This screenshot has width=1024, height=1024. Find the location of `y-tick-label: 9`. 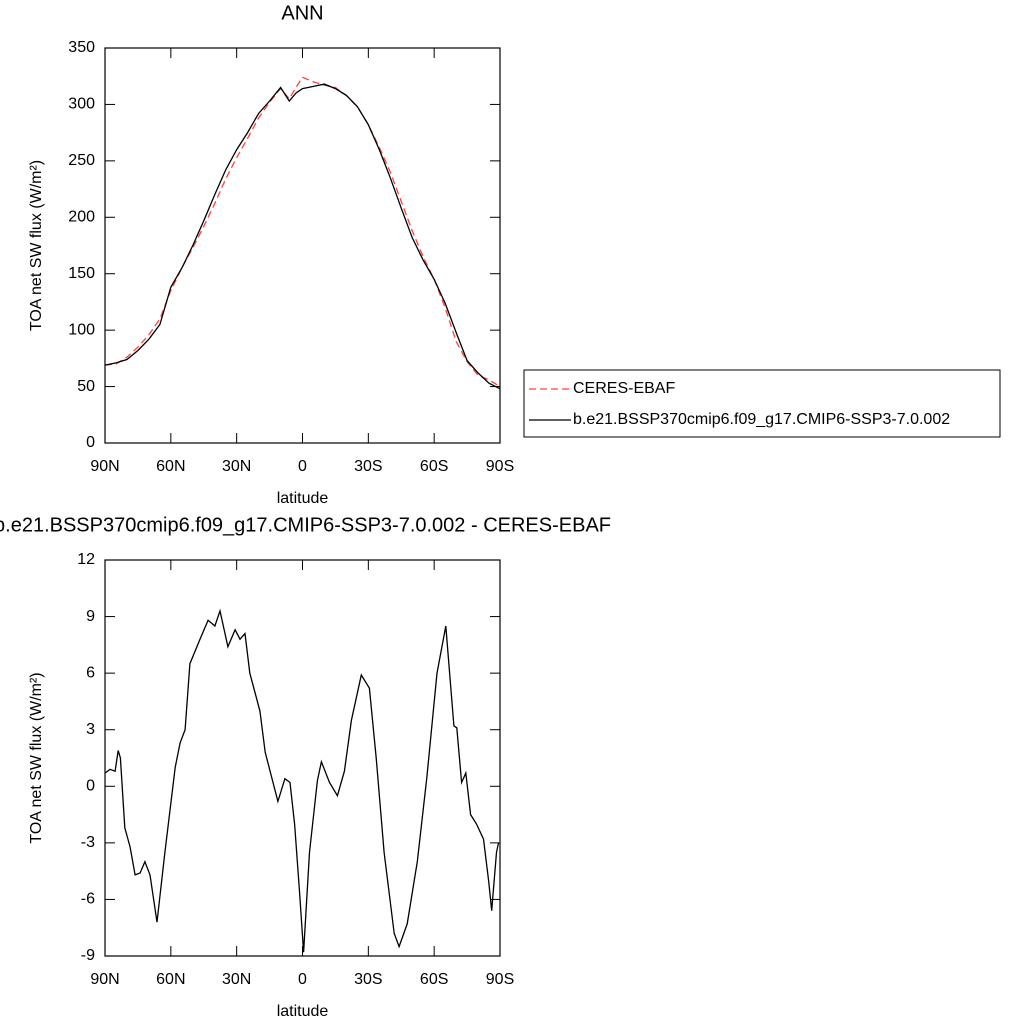

y-tick-label: 9 is located at coordinates (90, 616).